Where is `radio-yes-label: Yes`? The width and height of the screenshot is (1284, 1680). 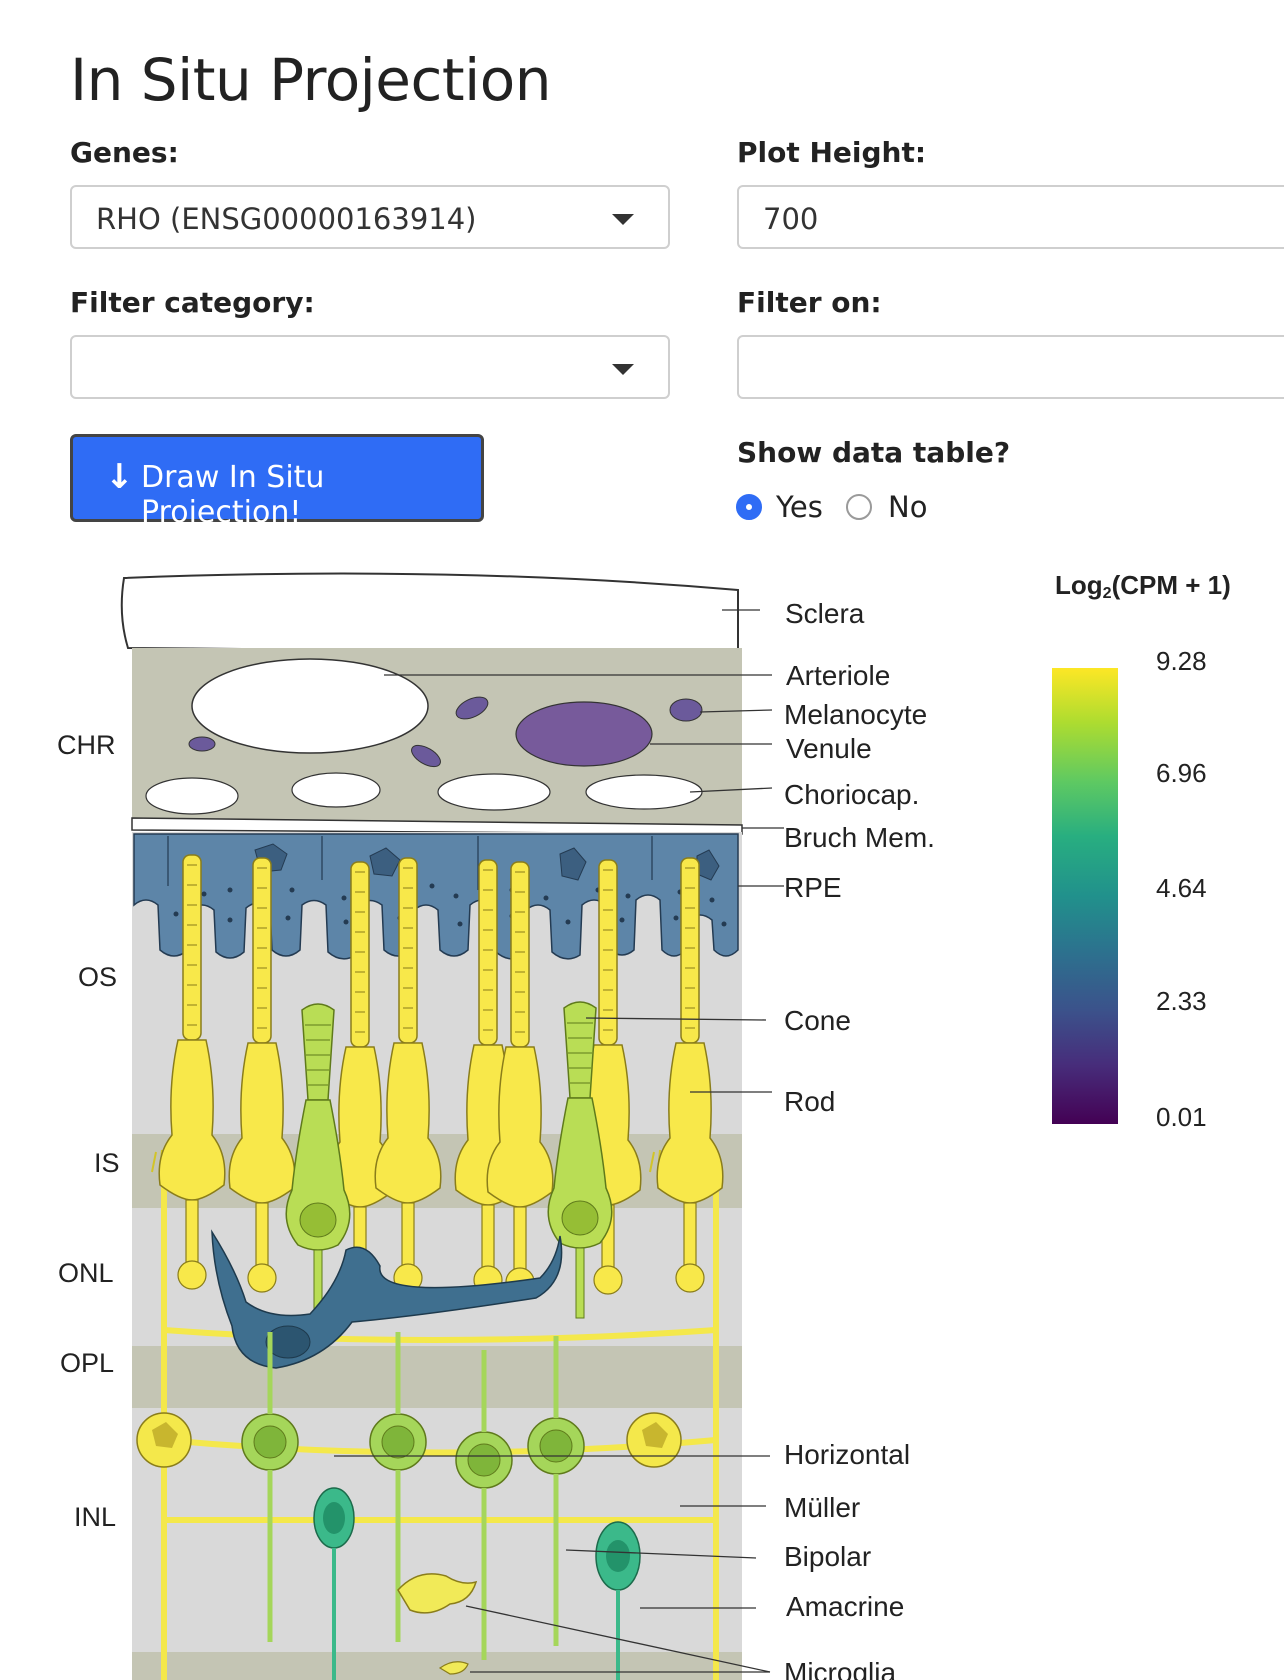
radio-yes-label: Yes is located at coordinates (799, 507).